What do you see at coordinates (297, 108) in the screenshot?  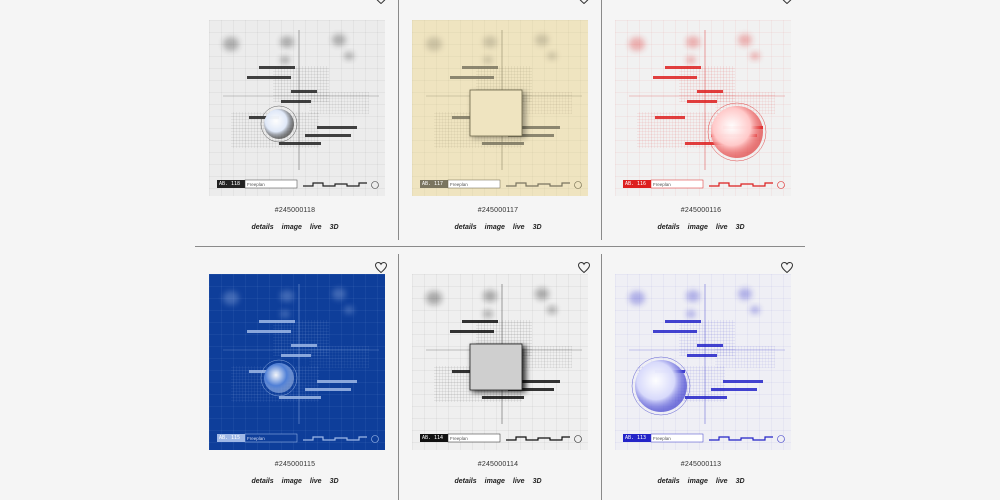 I see `artwork-image: AB. 118 Freeplan` at bounding box center [297, 108].